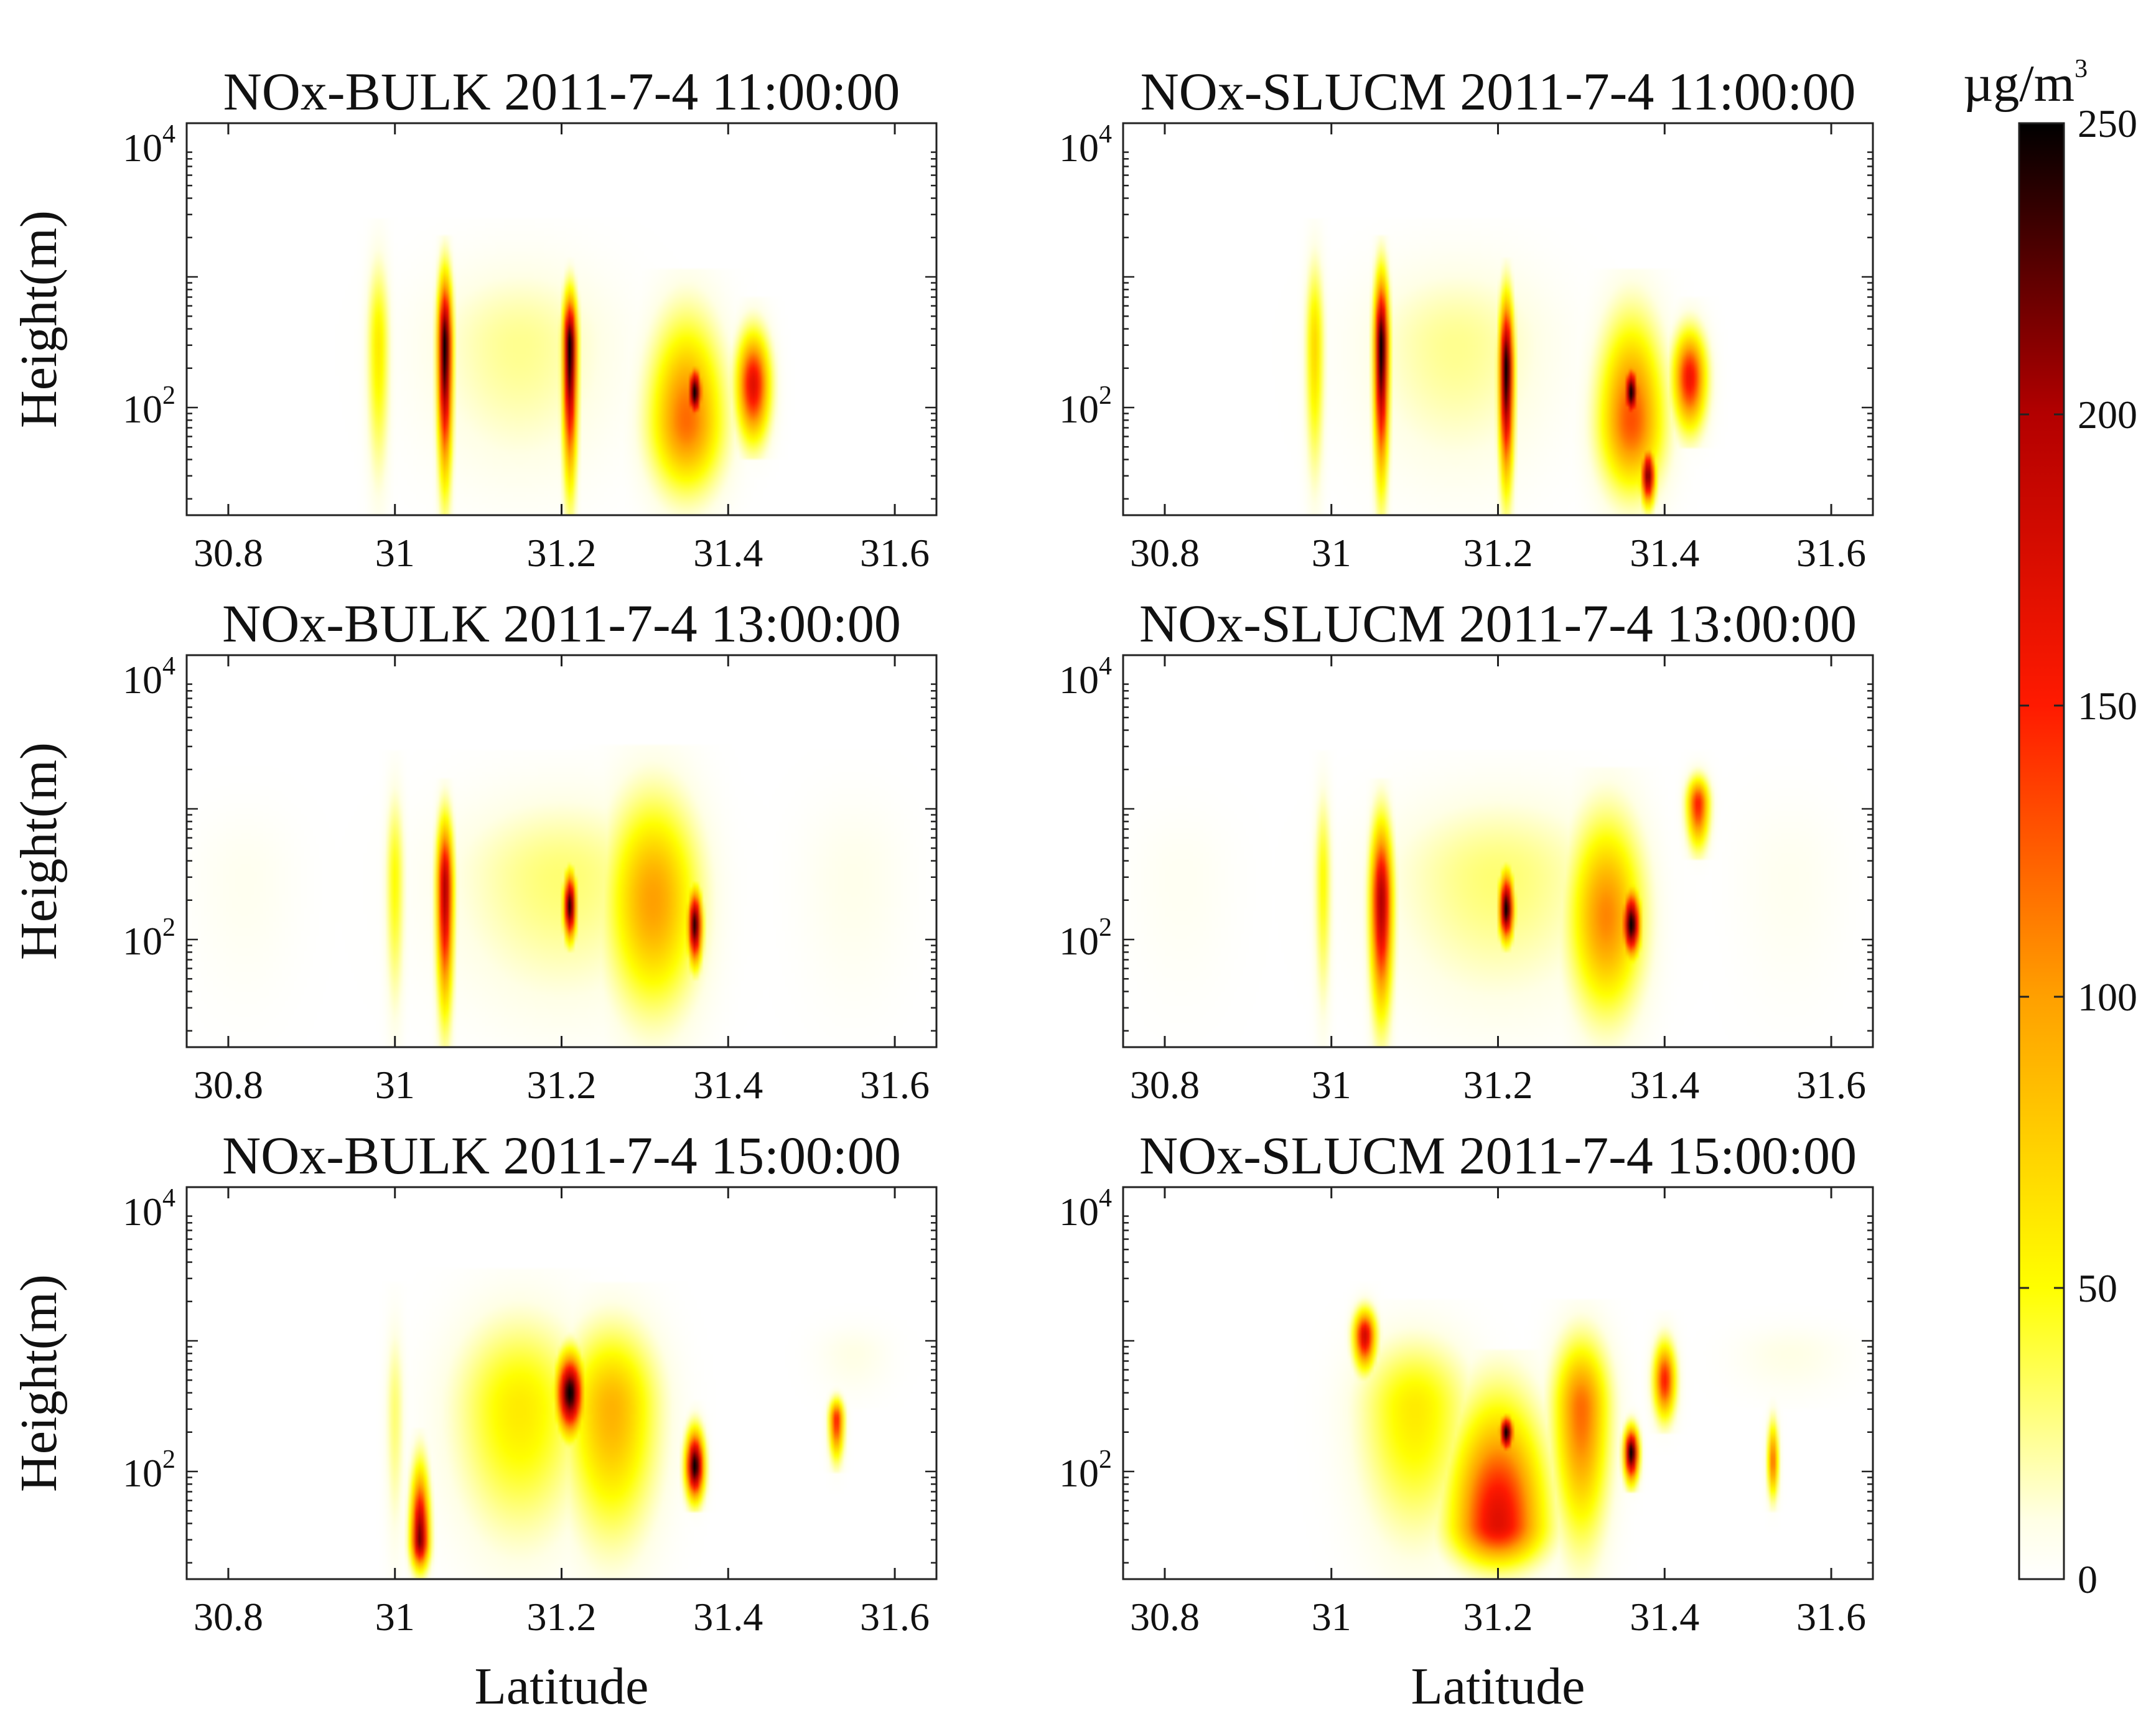 Image resolution: width=2156 pixels, height=1716 pixels. I want to click on panel-title: NOx-SLUCM 2011-7-4 13:00:00, so click(1498, 623).